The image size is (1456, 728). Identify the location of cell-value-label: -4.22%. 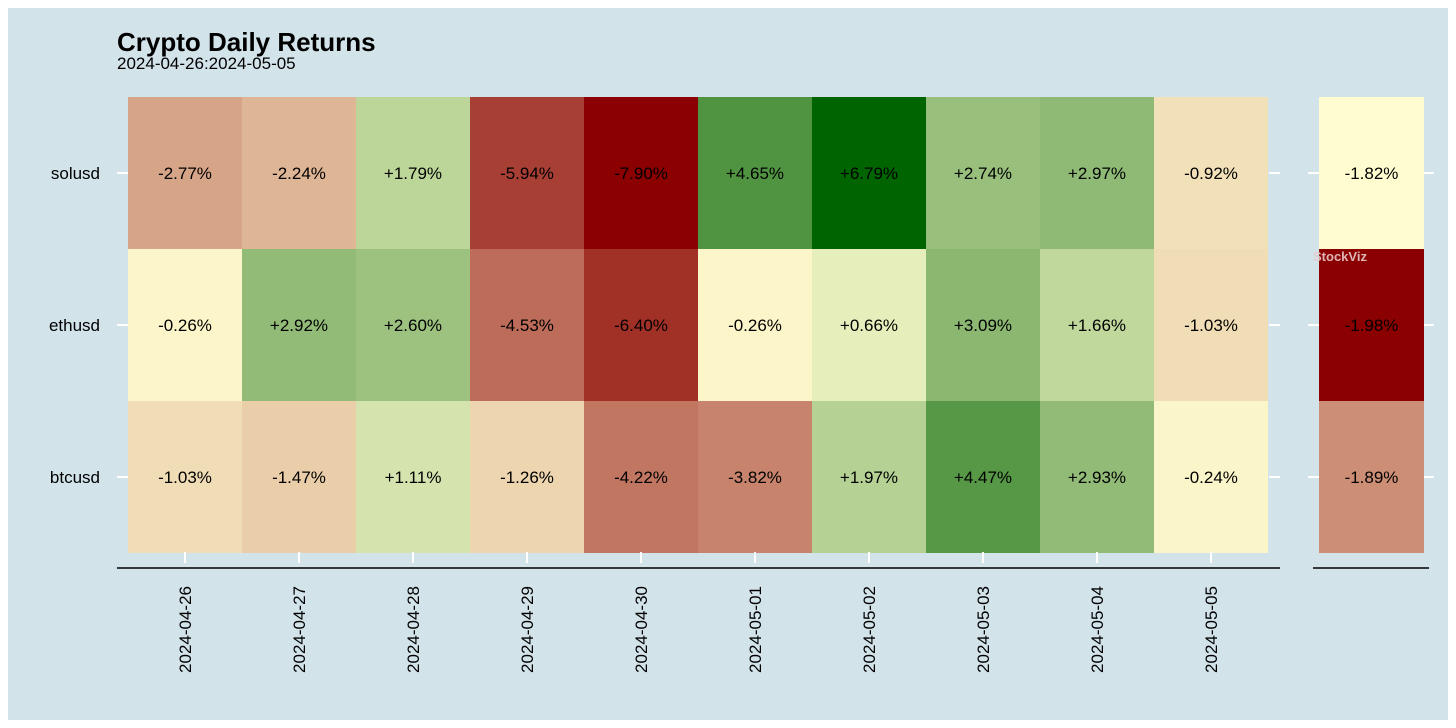
(641, 477).